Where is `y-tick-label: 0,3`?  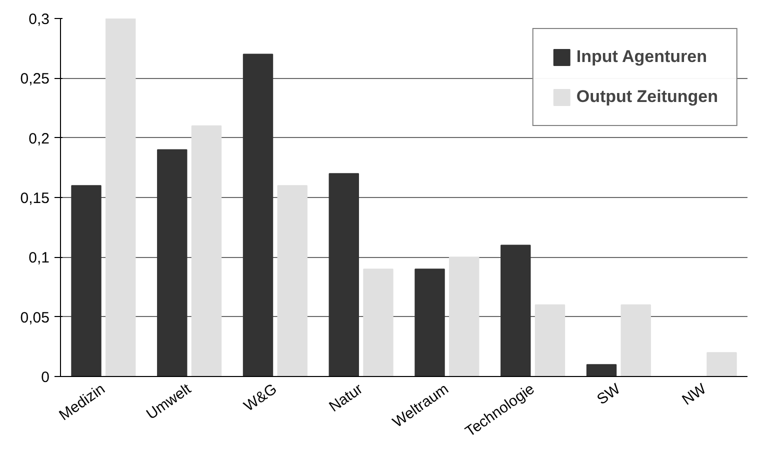 y-tick-label: 0,3 is located at coordinates (39, 19).